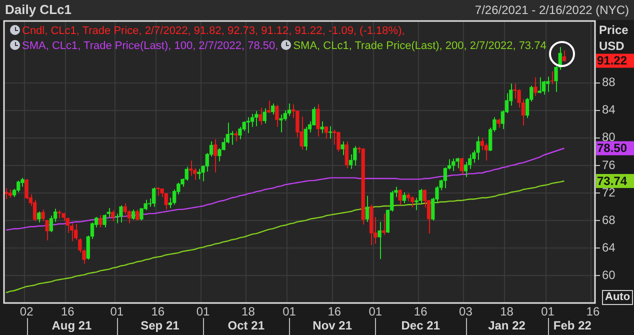 This screenshot has height=335, width=634. I want to click on chart-title: Daily CLc1, so click(38, 9).